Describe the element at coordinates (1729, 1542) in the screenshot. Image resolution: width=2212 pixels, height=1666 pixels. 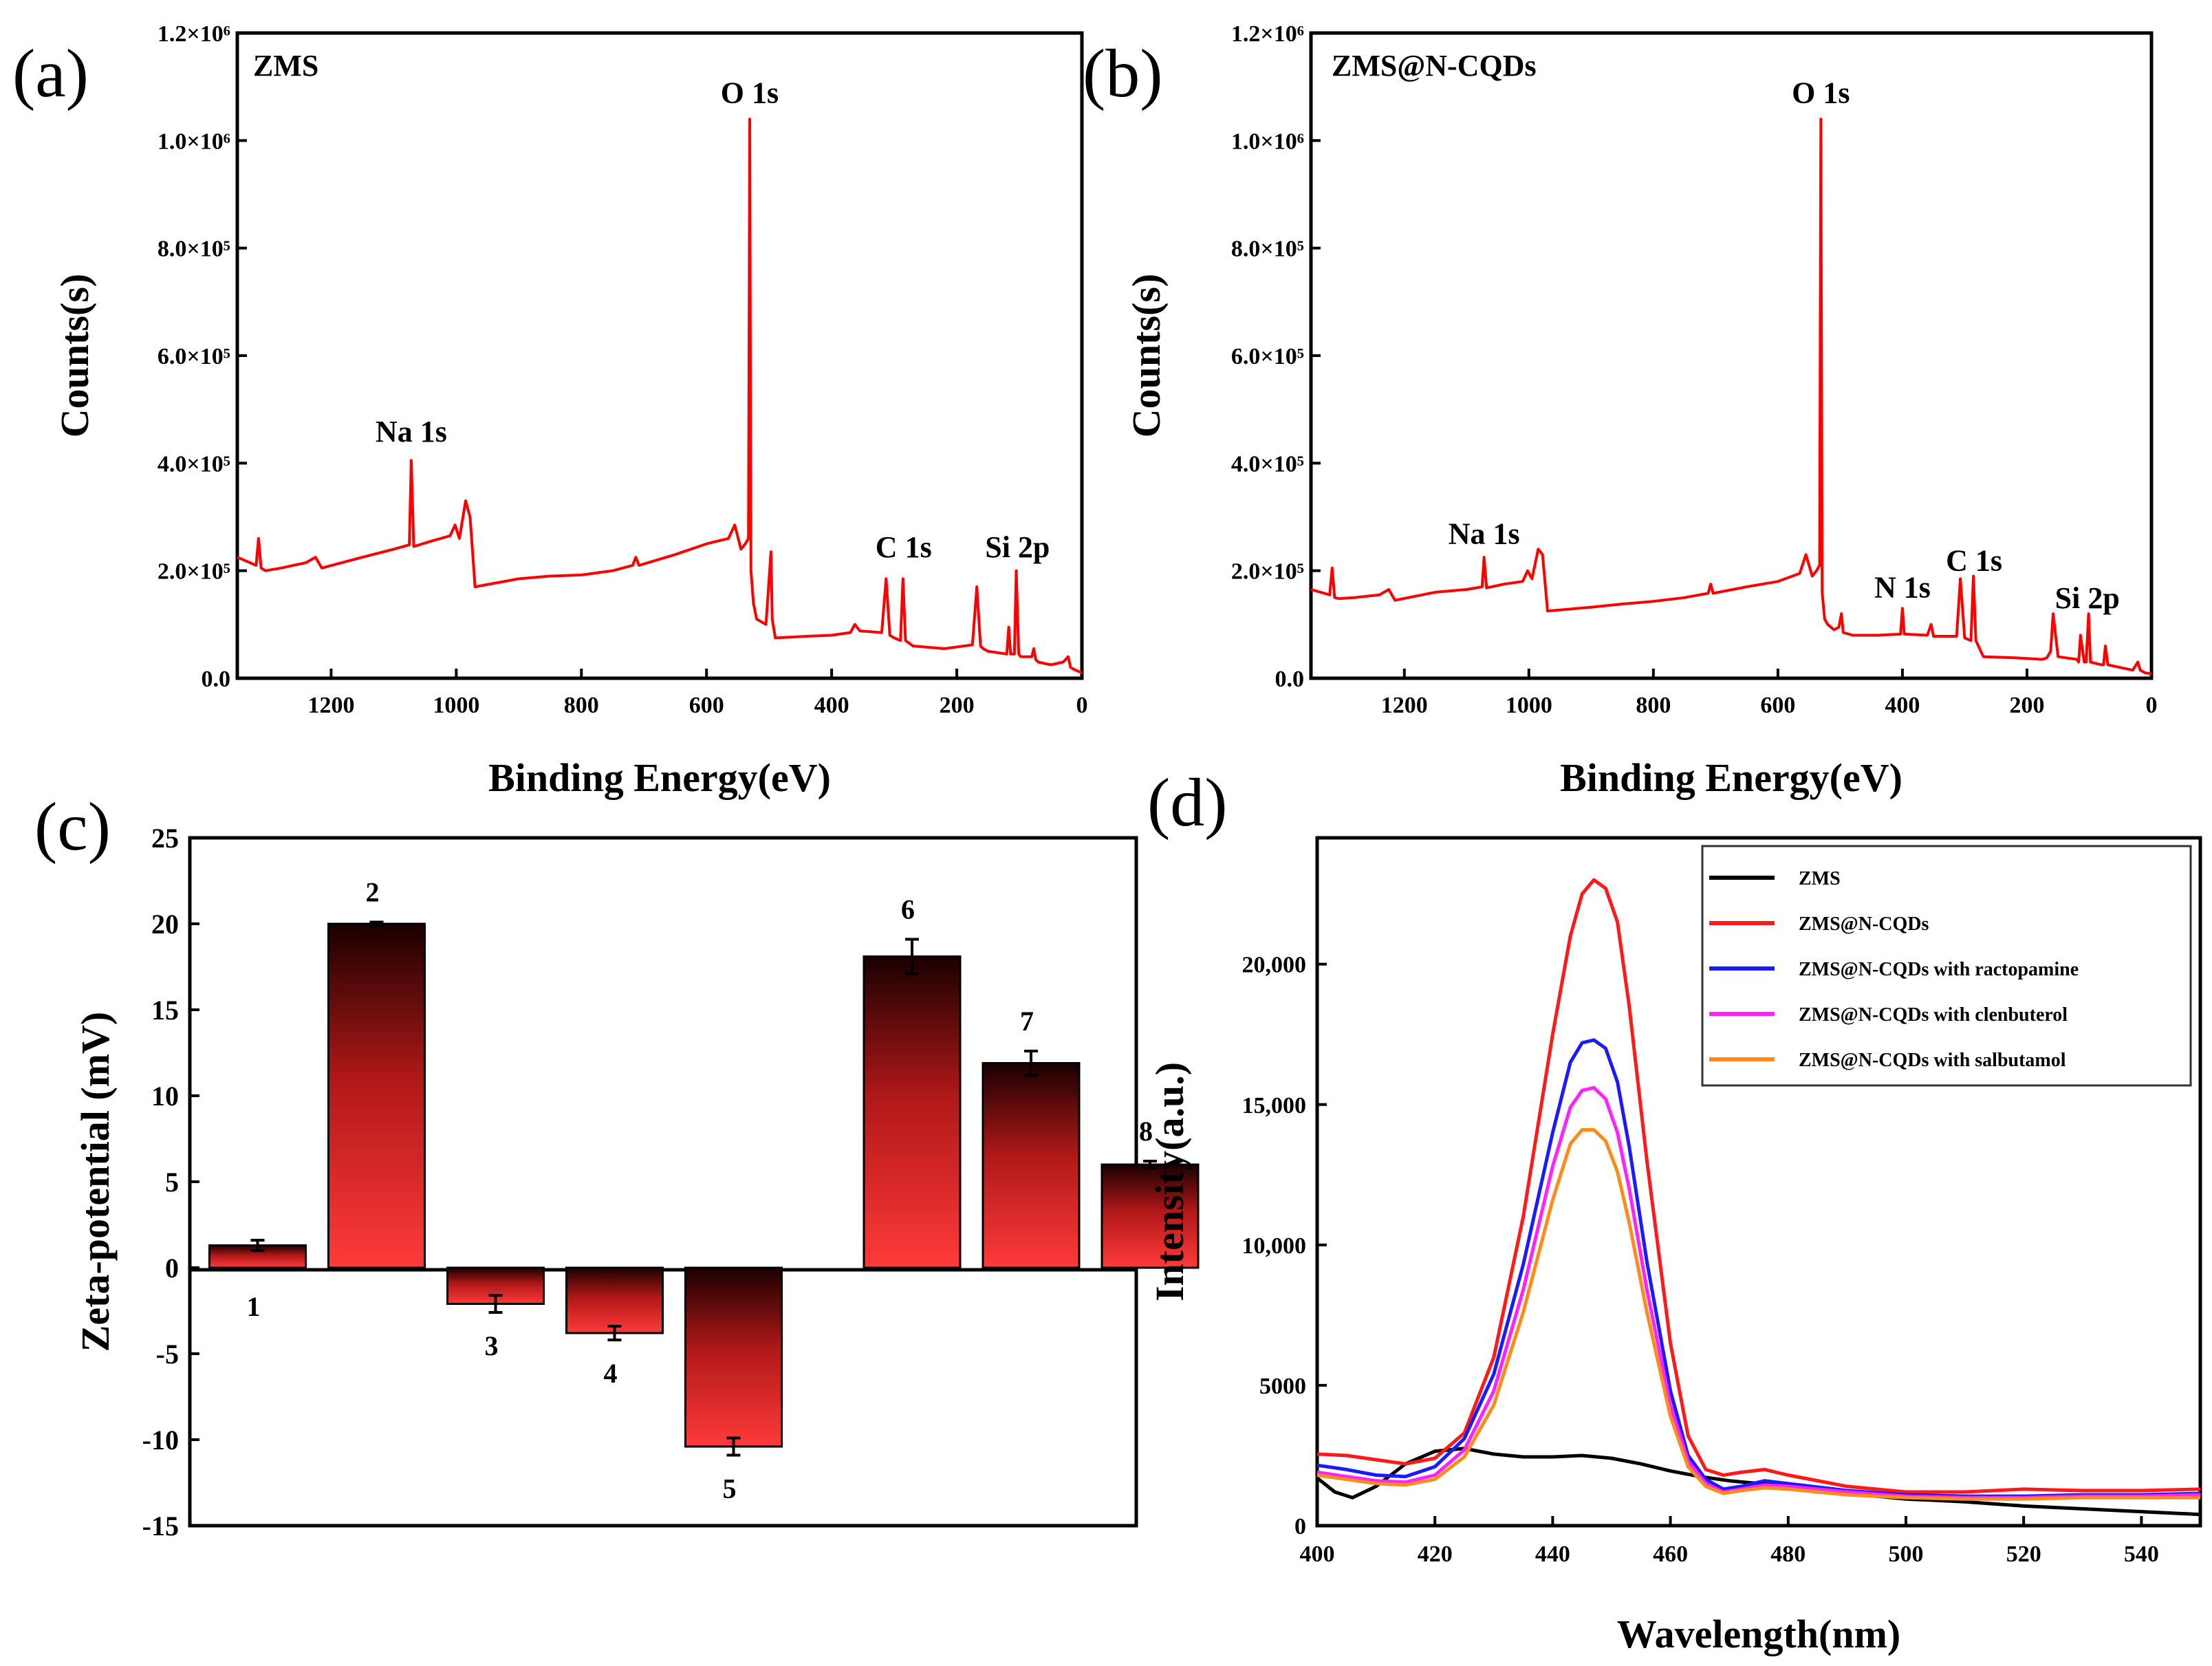
I see `x-axis-ticks-d: 400 420 440 460 480 500 520 540` at that location.